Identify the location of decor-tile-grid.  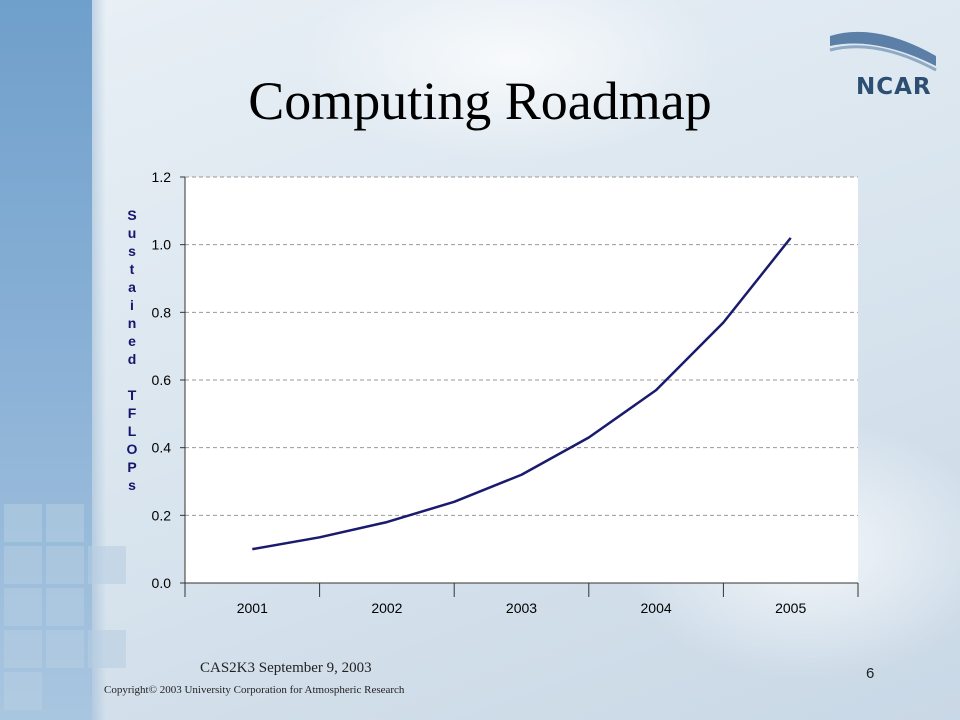
(70, 610).